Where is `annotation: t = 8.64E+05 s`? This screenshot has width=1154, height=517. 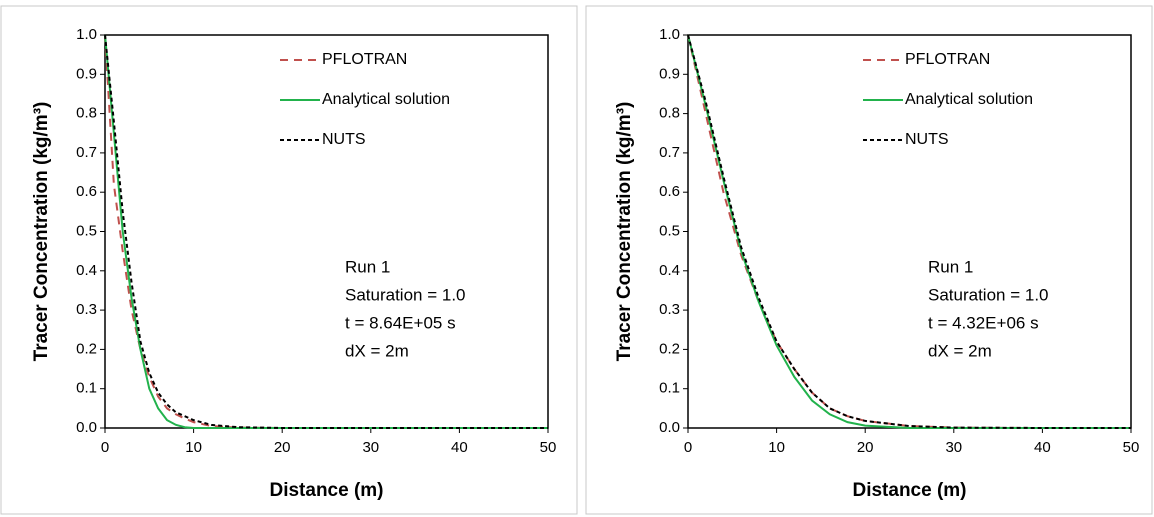
annotation: t = 8.64E+05 s is located at coordinates (400, 322).